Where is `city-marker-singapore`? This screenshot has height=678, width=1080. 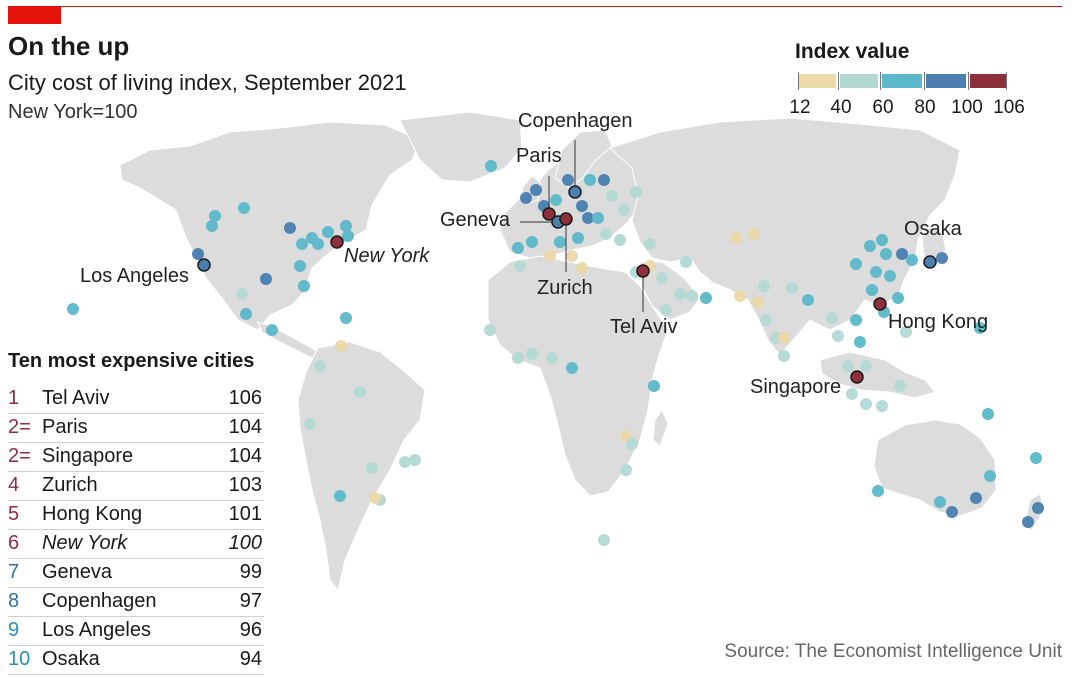
city-marker-singapore is located at coordinates (857, 377).